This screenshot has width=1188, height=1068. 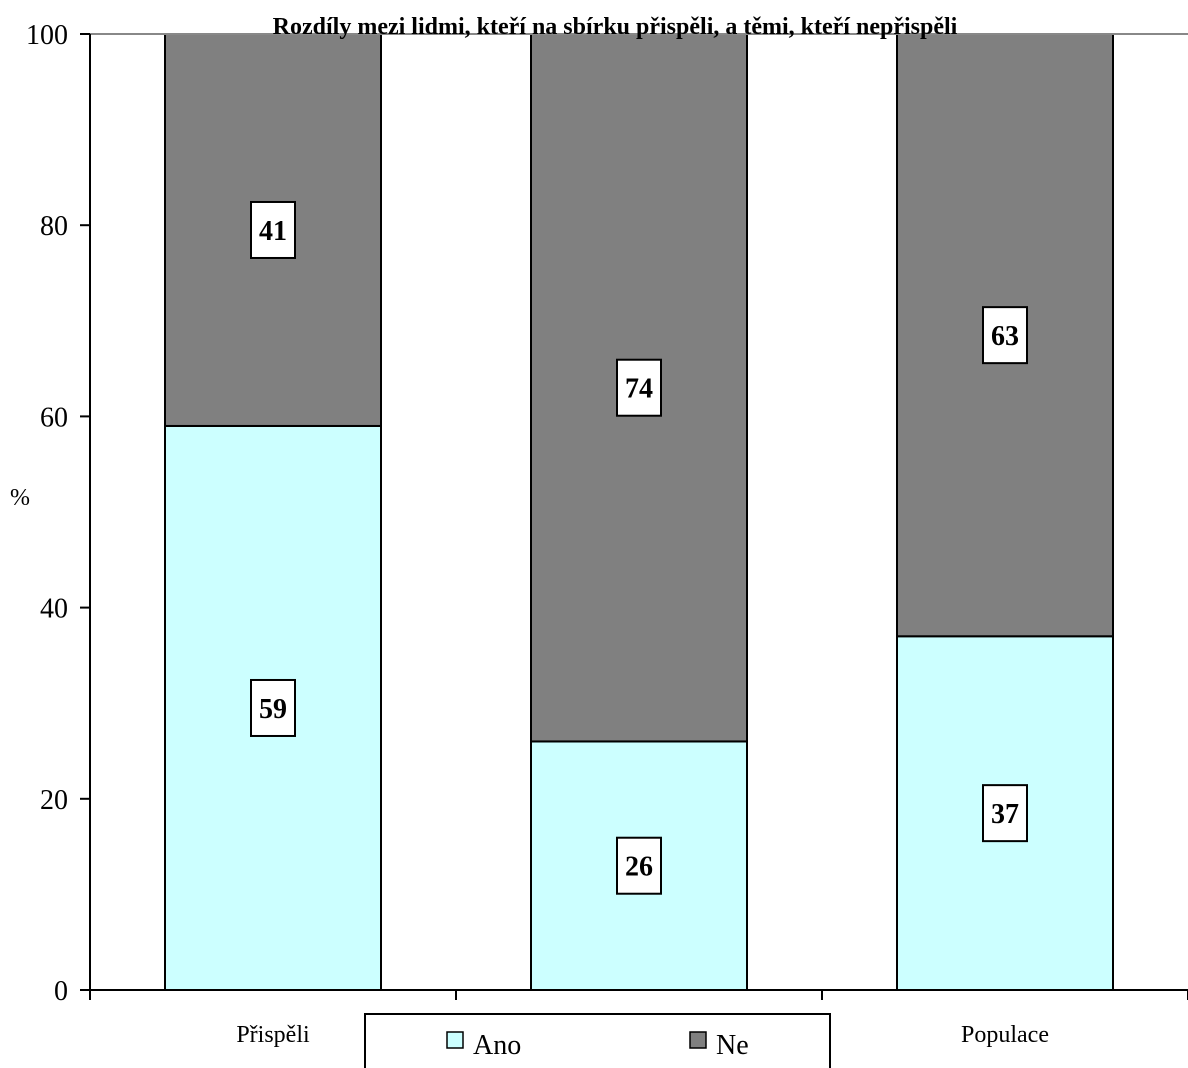 I want to click on legend-swatch-ano, so click(x=455, y=1040).